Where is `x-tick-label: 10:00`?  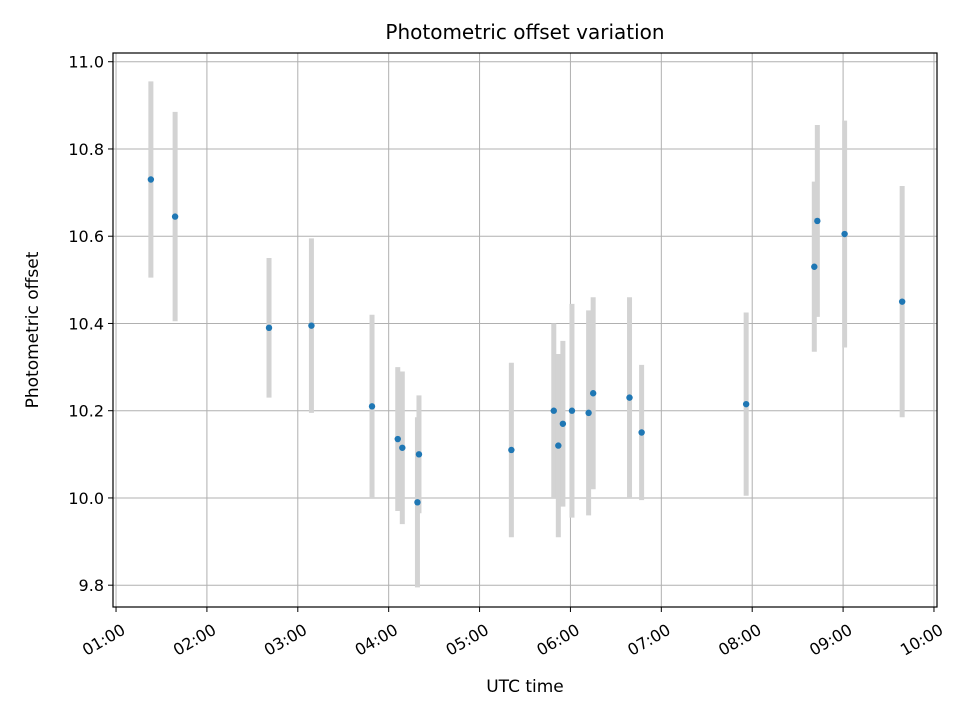 x-tick-label: 10:00 is located at coordinates (921, 640).